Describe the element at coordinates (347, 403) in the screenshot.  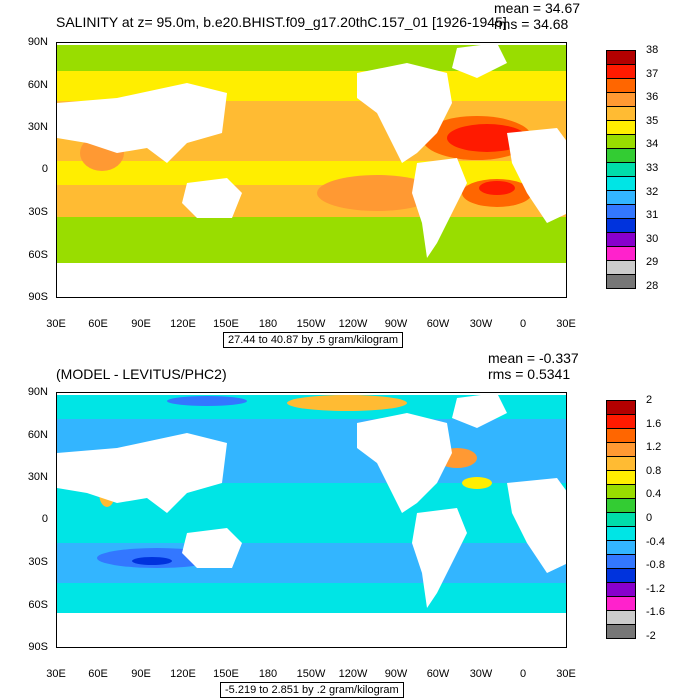
I see `arctic-positive` at that location.